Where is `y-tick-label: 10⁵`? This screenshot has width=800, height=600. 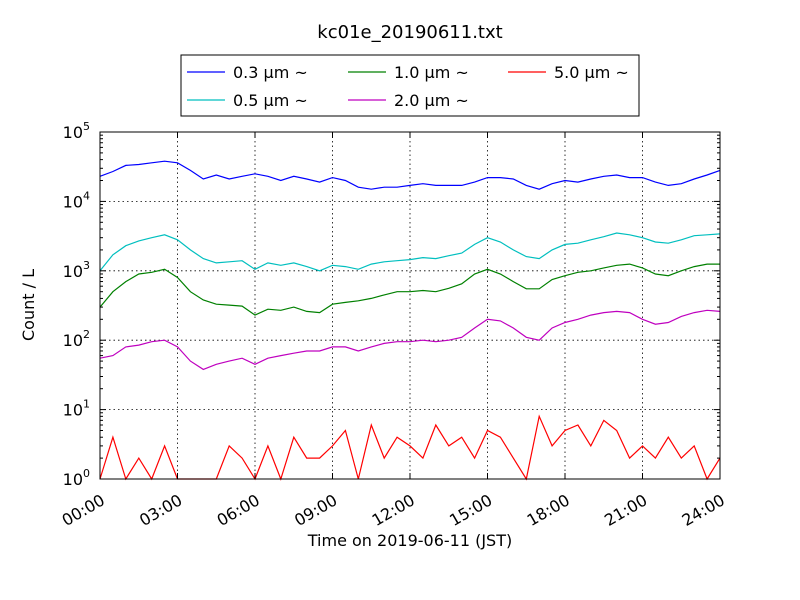
y-tick-label: 10⁵ is located at coordinates (76, 131).